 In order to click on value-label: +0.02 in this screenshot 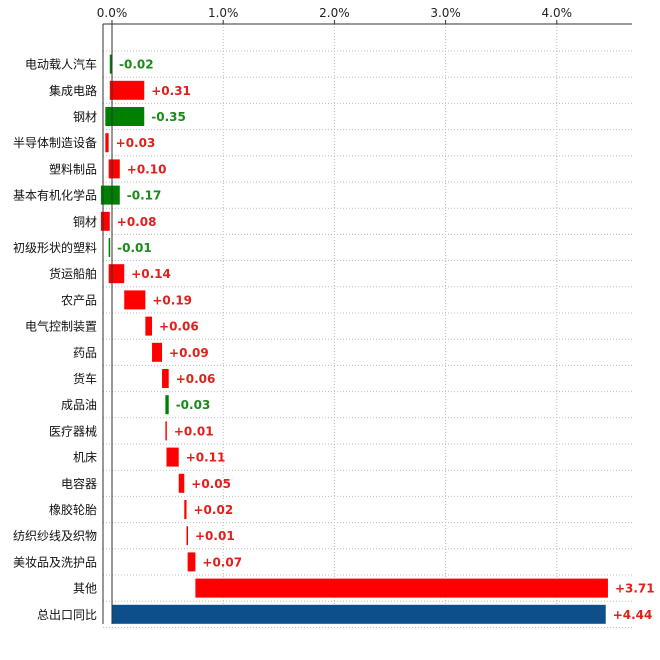, I will do `click(214, 510)`.